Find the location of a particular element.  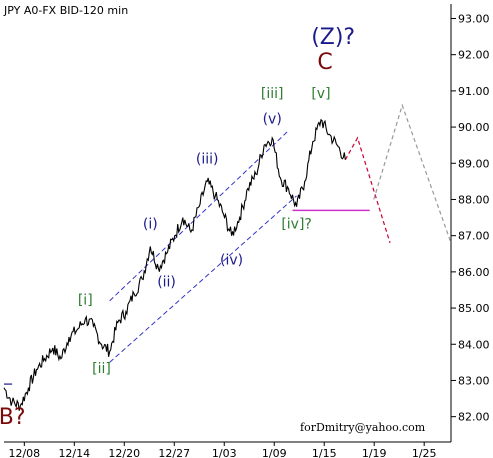

chart-title: JPY A0-FX BID-120 min is located at coordinates (65, 10).